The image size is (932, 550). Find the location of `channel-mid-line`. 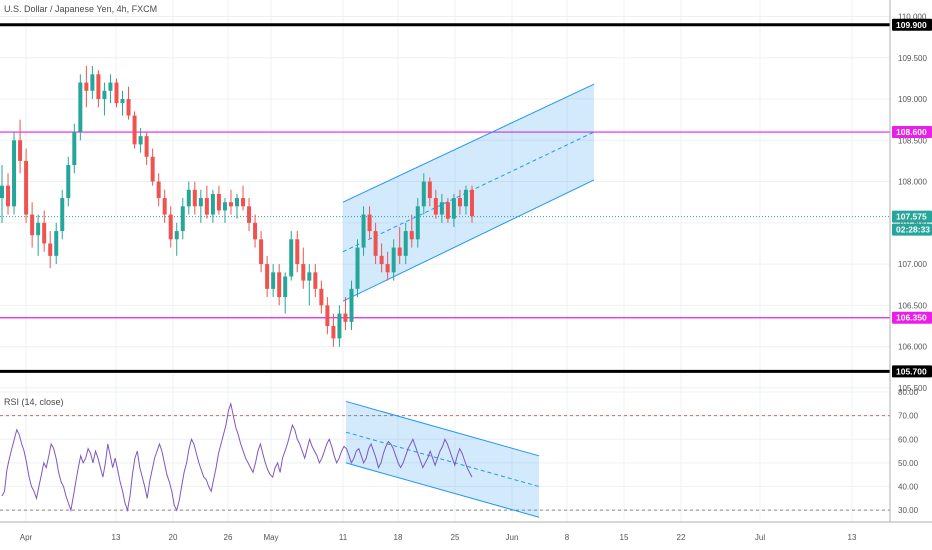

channel-mid-line is located at coordinates (468, 192).